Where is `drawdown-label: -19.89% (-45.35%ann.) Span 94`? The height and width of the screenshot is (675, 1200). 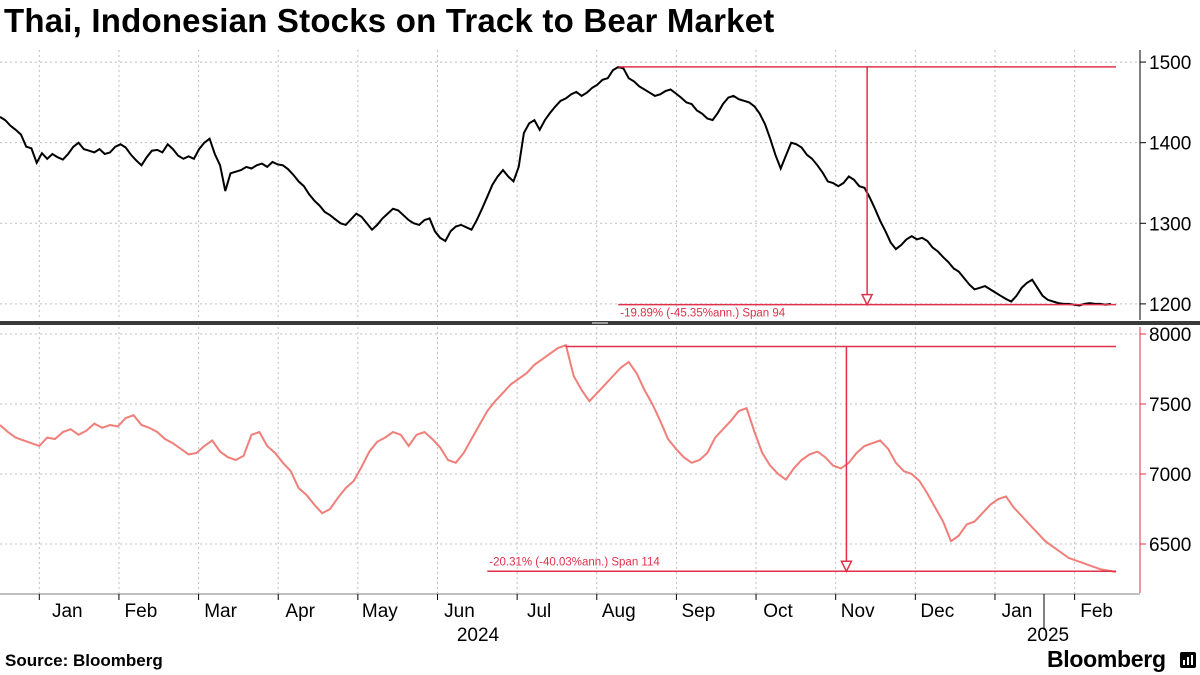
drawdown-label: -19.89% (-45.35%ann.) Span 94 is located at coordinates (703, 314).